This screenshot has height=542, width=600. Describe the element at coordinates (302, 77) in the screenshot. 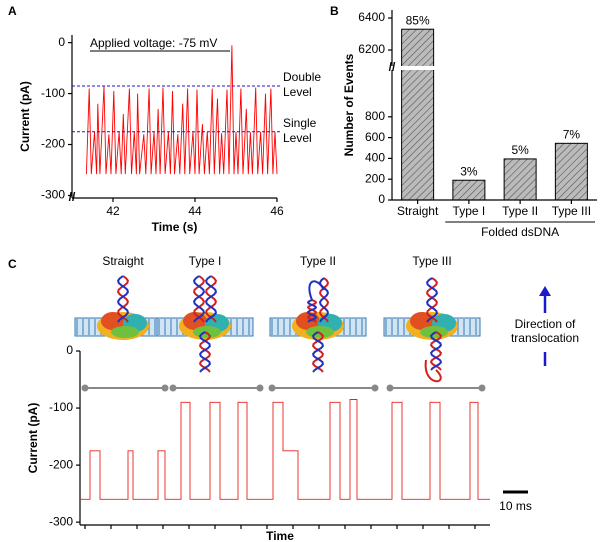

I see `level-label: Double` at that location.